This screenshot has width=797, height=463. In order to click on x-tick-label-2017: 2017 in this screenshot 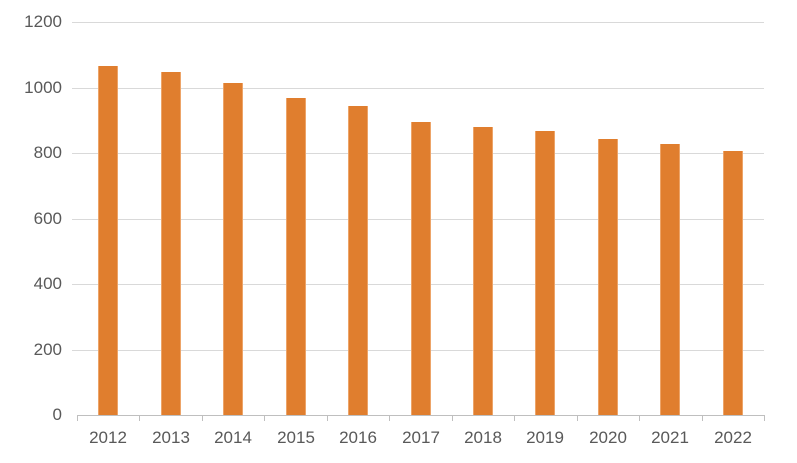, I will do `click(421, 437)`.